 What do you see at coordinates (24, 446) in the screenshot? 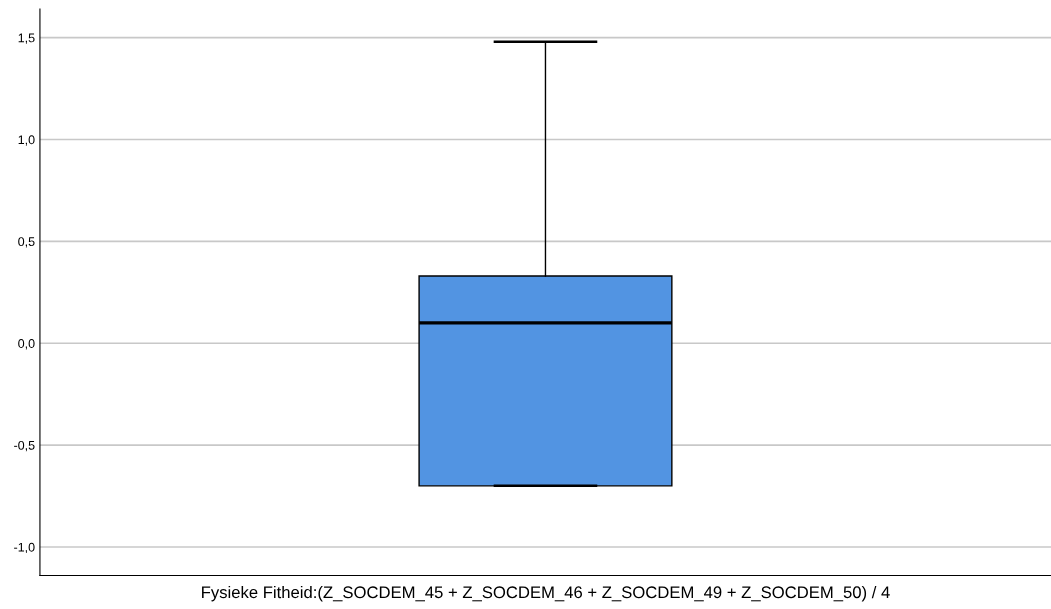
I see `y-tick-label: -0,5` at bounding box center [24, 446].